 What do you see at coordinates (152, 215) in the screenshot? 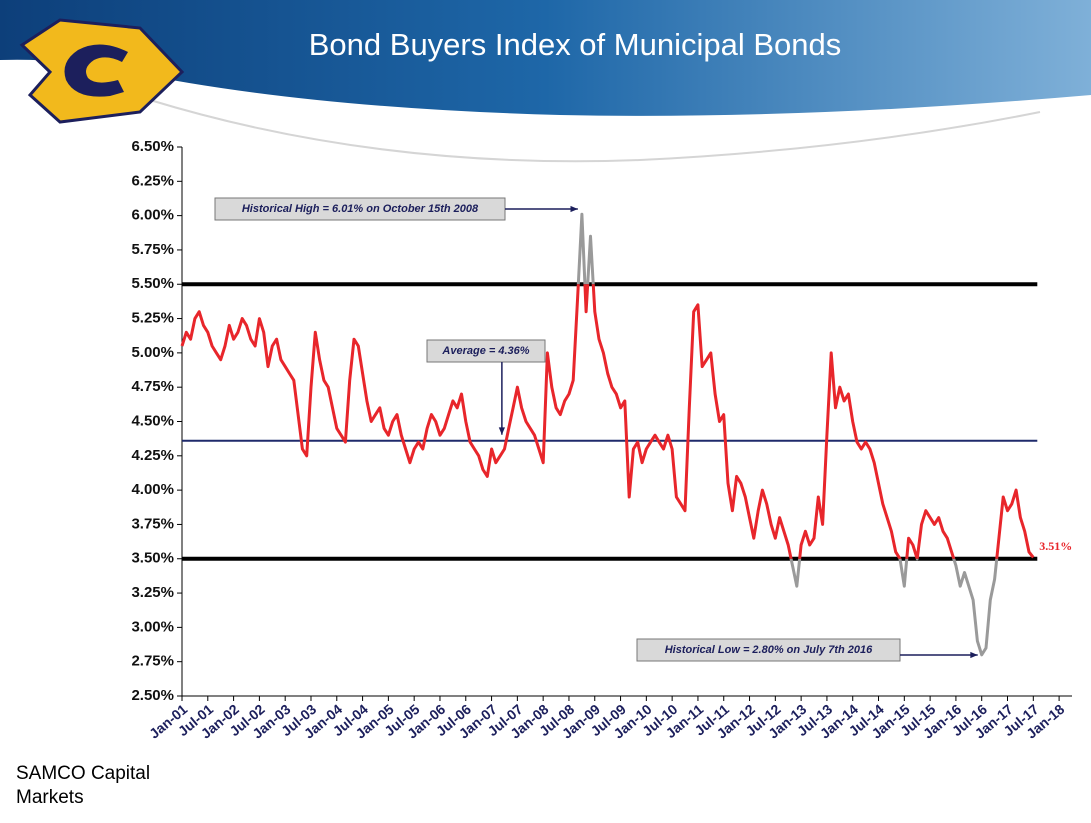
I see `y-tick-label: 6.00%` at bounding box center [152, 215].